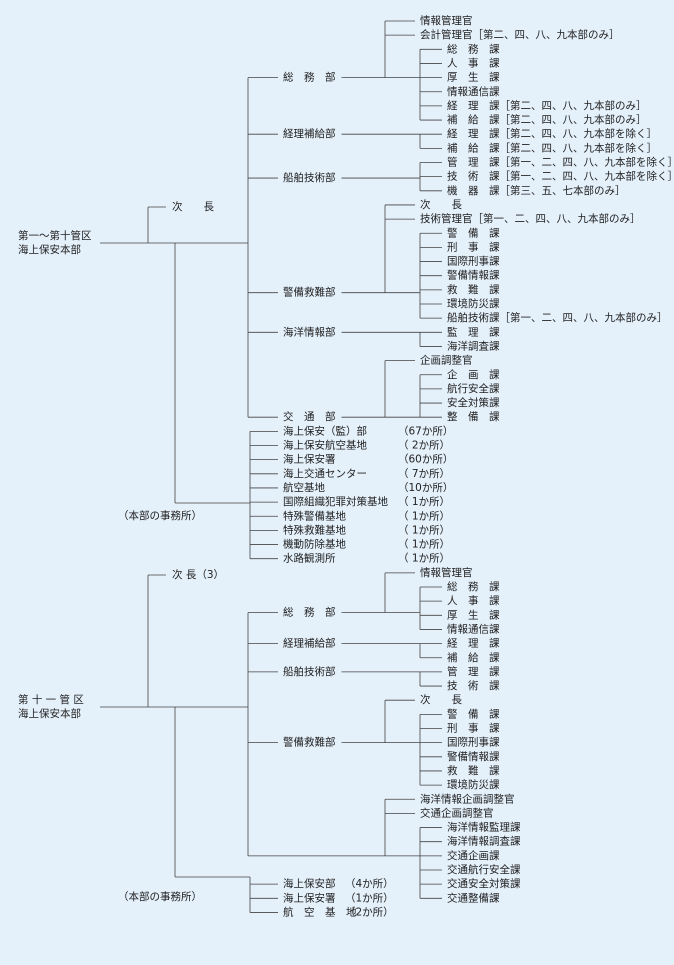  Describe the element at coordinates (473, 897) in the screenshot. I see `division-label: 交通整備課` at that location.